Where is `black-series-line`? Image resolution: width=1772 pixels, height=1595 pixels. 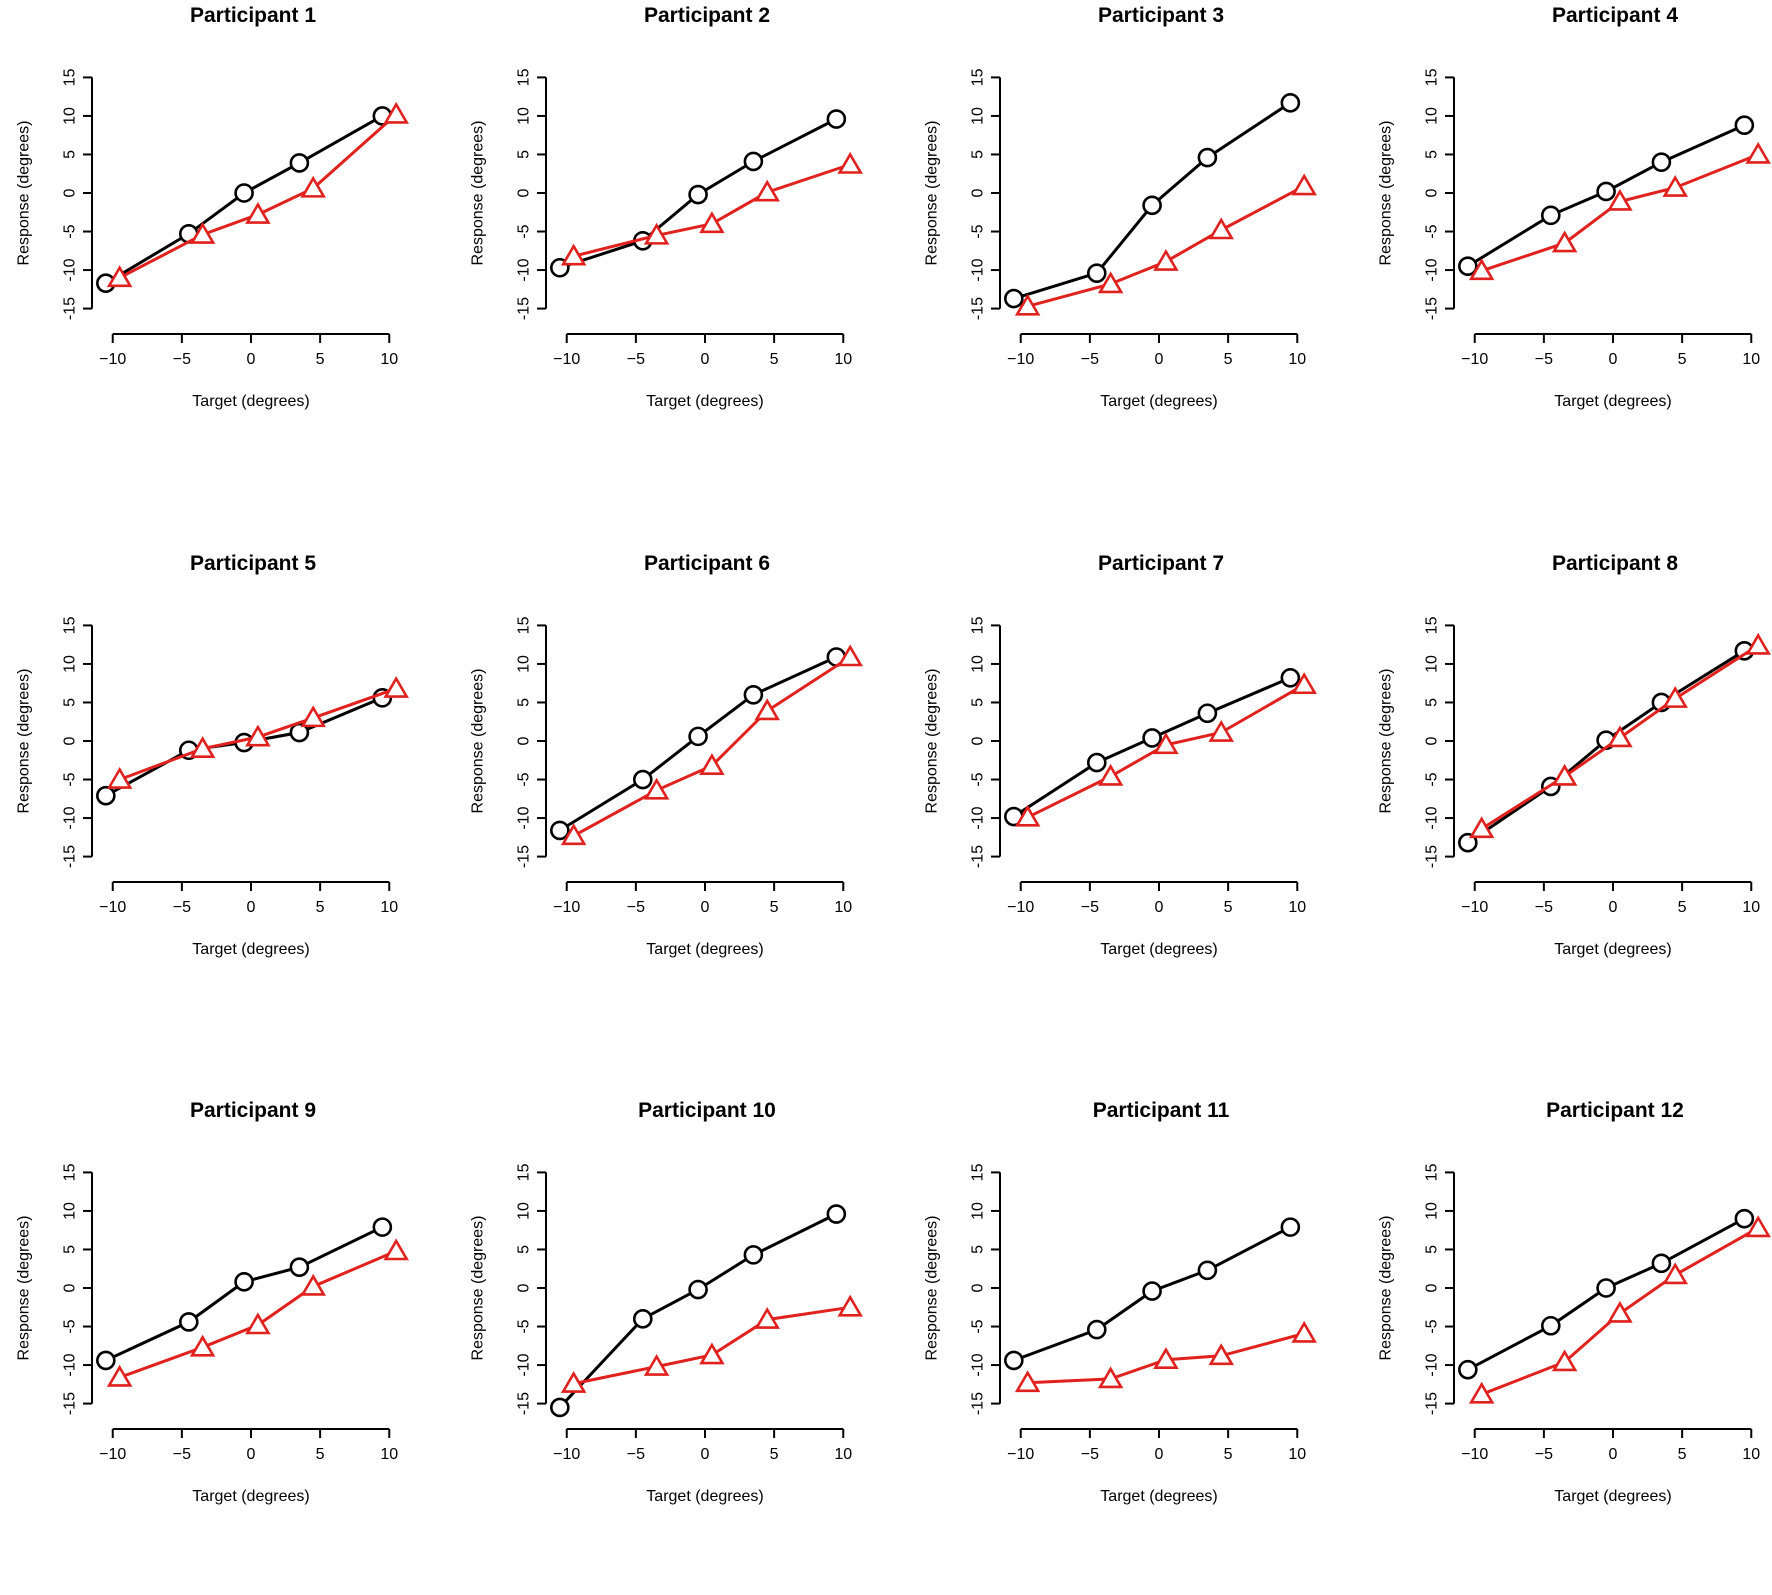 black-series-line is located at coordinates (244, 1293).